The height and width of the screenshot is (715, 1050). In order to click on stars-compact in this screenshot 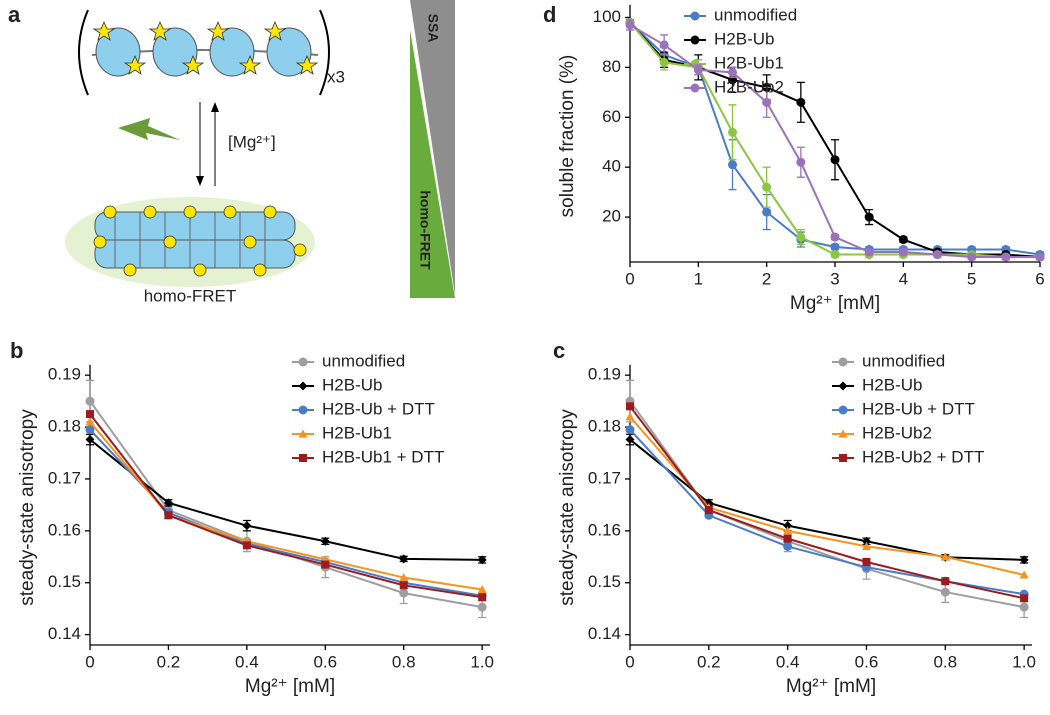, I will do `click(200, 241)`.